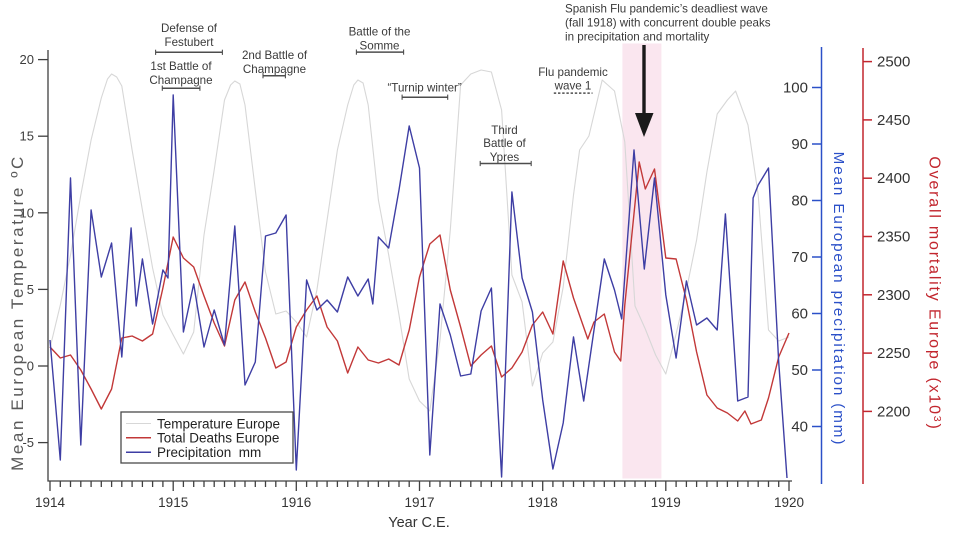 This screenshot has width=959, height=533. What do you see at coordinates (543, 502) in the screenshot?
I see `svg-text: 1918` at bounding box center [543, 502].